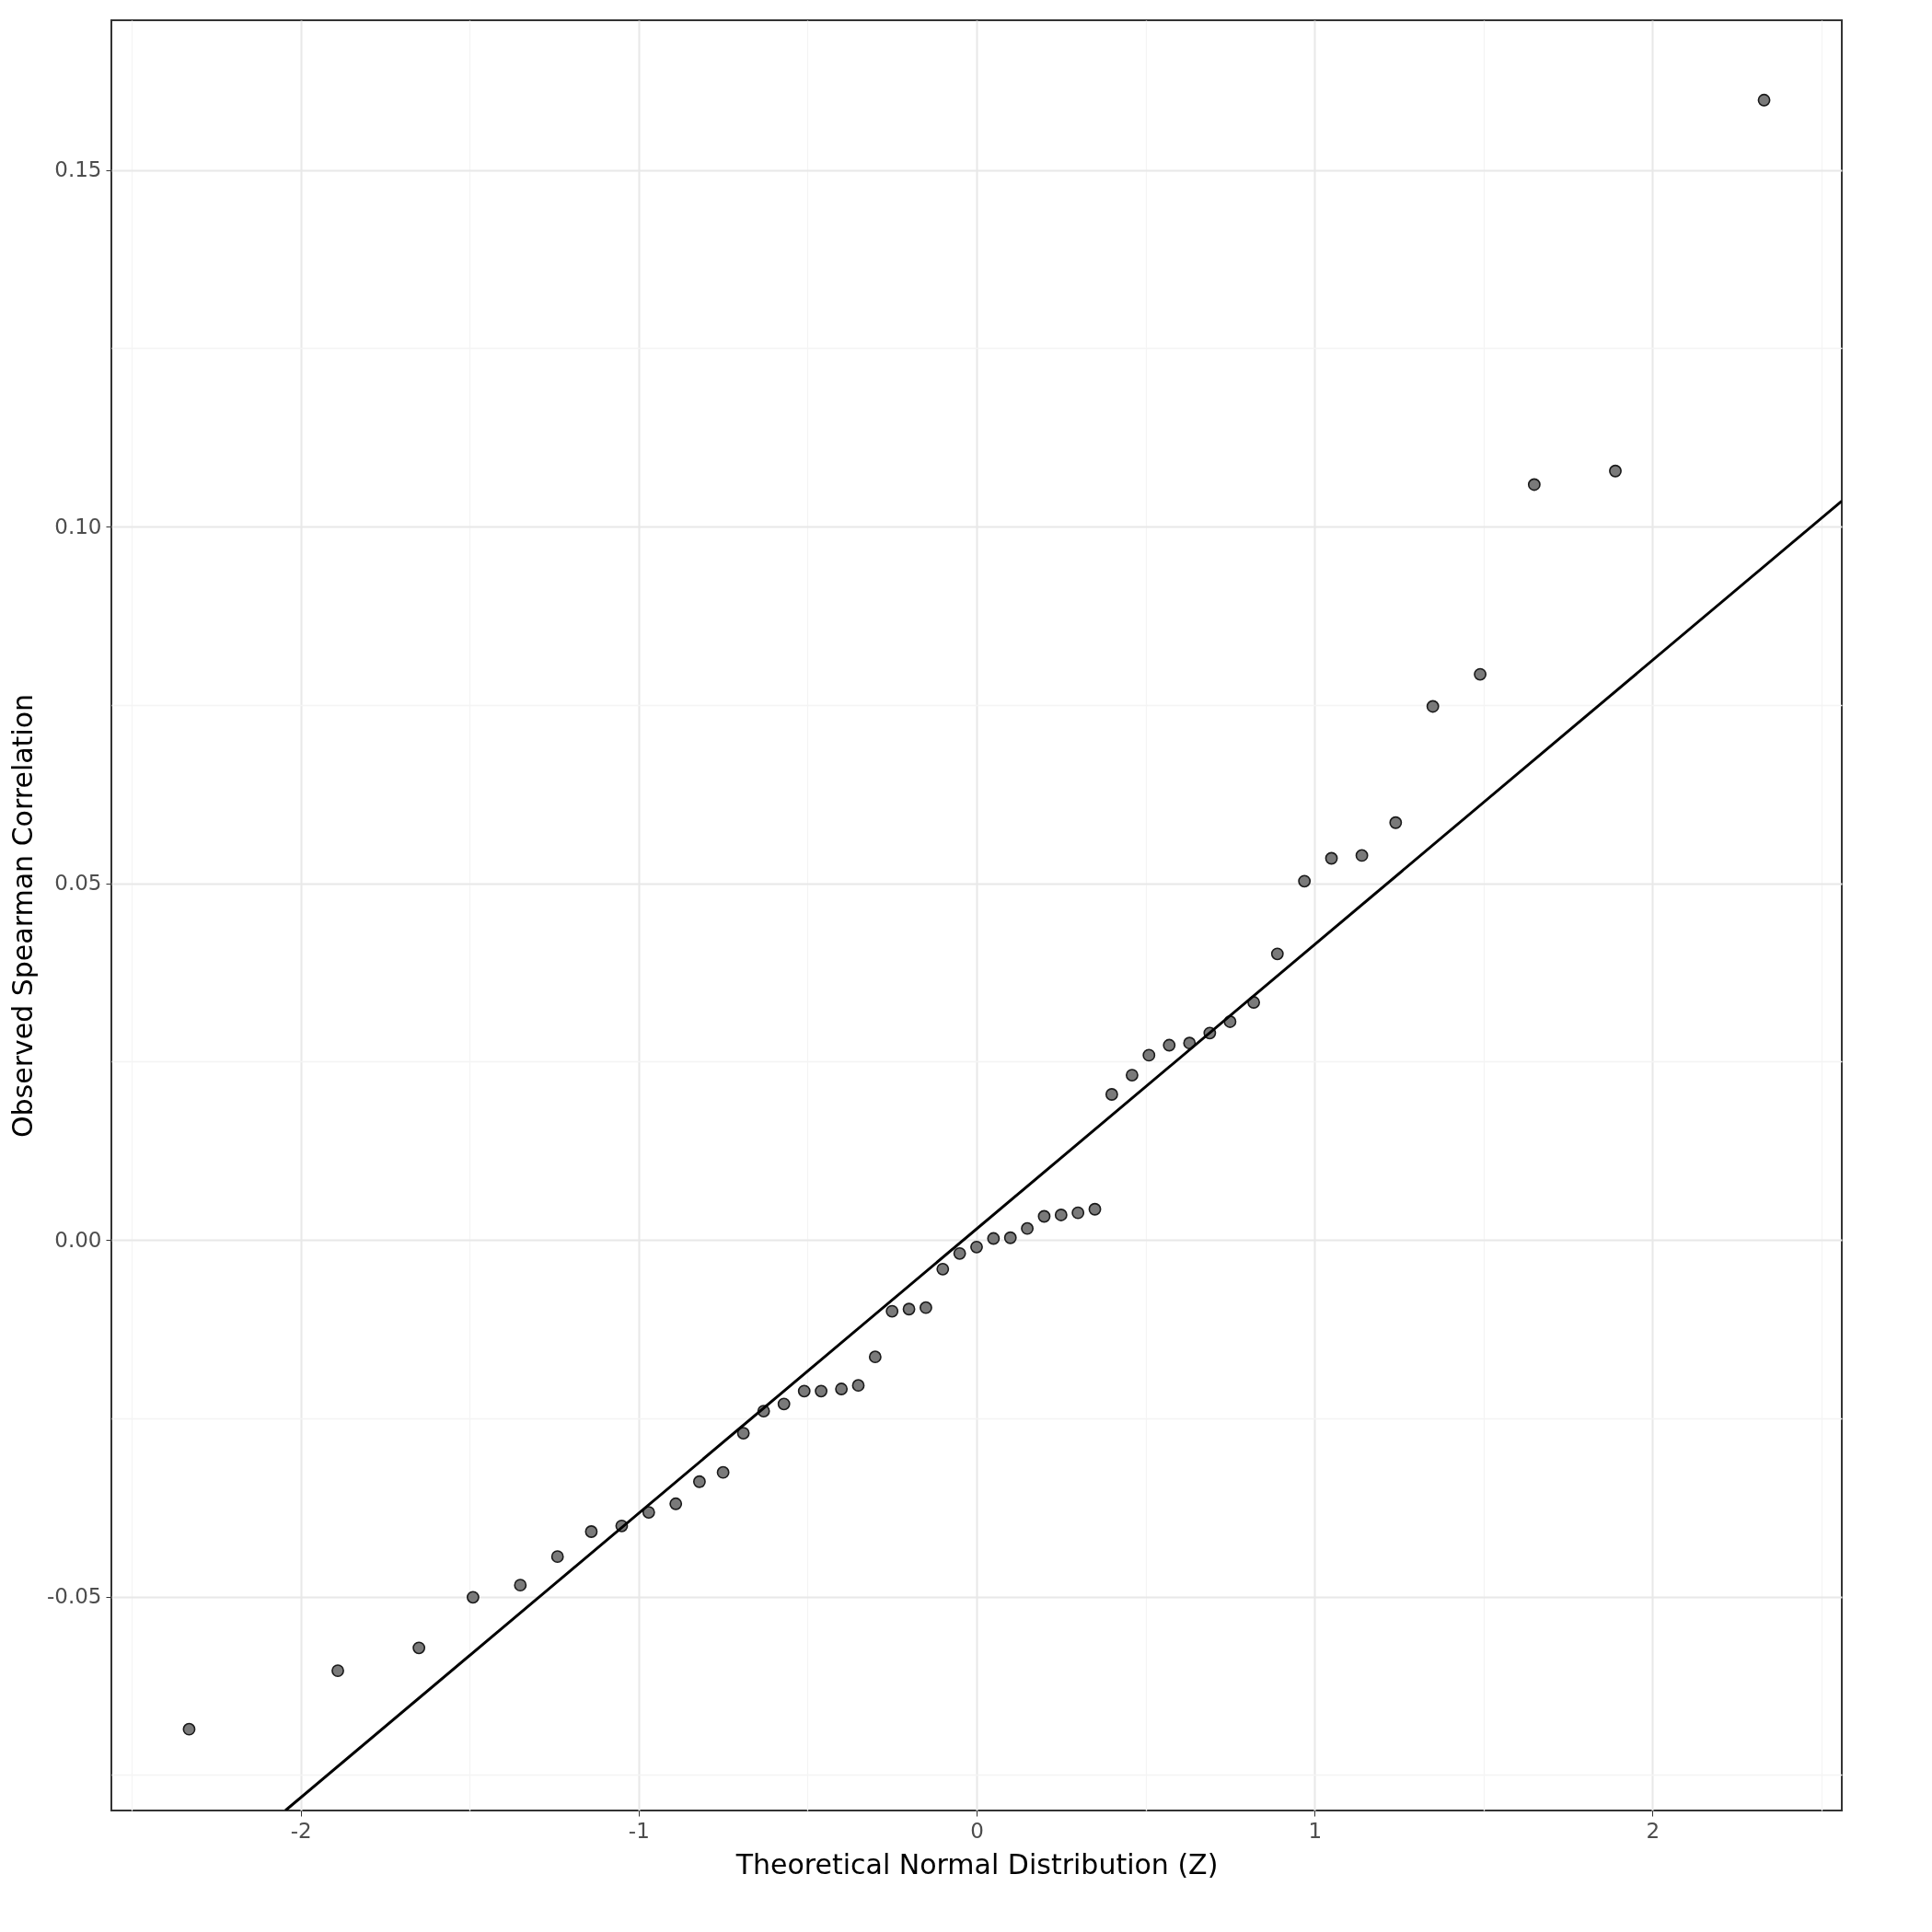  Describe the element at coordinates (78, 526) in the screenshot. I see `y-tick-label: 0.10` at that location.